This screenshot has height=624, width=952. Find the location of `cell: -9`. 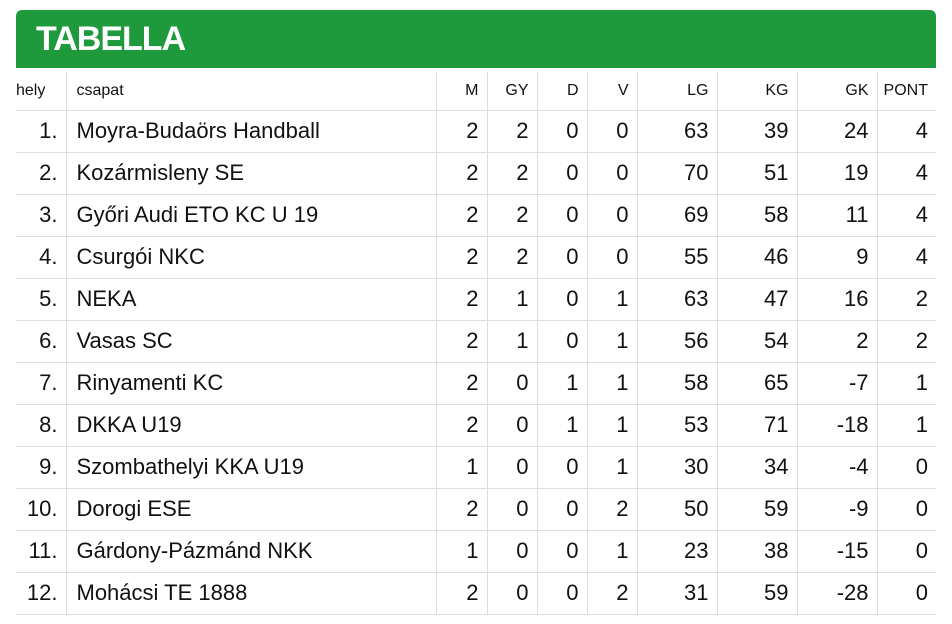

cell: -9 is located at coordinates (836, 509).